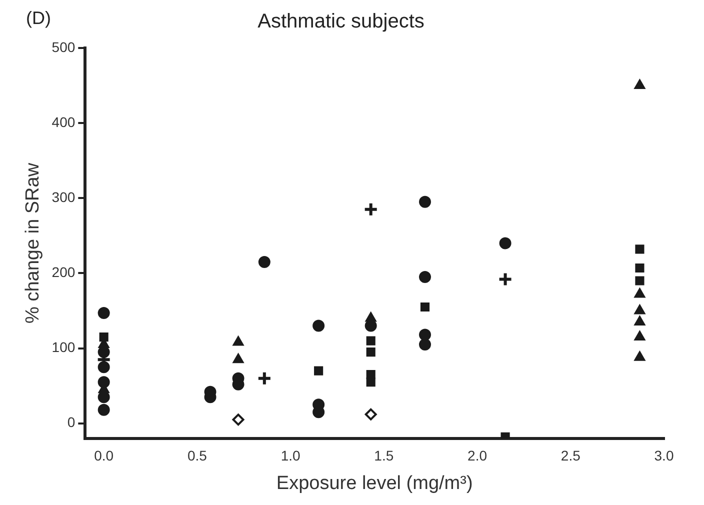 The height and width of the screenshot is (505, 704). What do you see at coordinates (570, 456) in the screenshot?
I see `x-tick-label: 2.5` at bounding box center [570, 456].